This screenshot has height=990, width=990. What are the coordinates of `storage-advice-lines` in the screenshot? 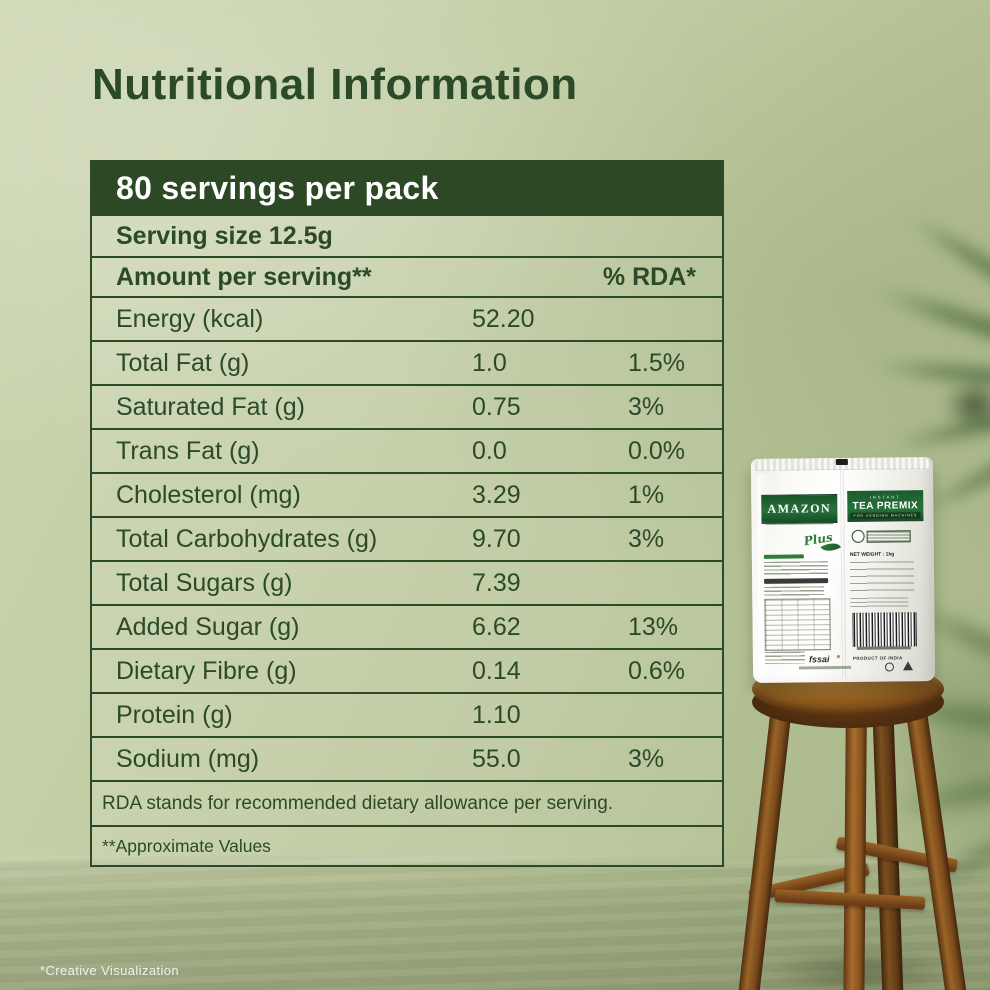 It's located at (879, 602).